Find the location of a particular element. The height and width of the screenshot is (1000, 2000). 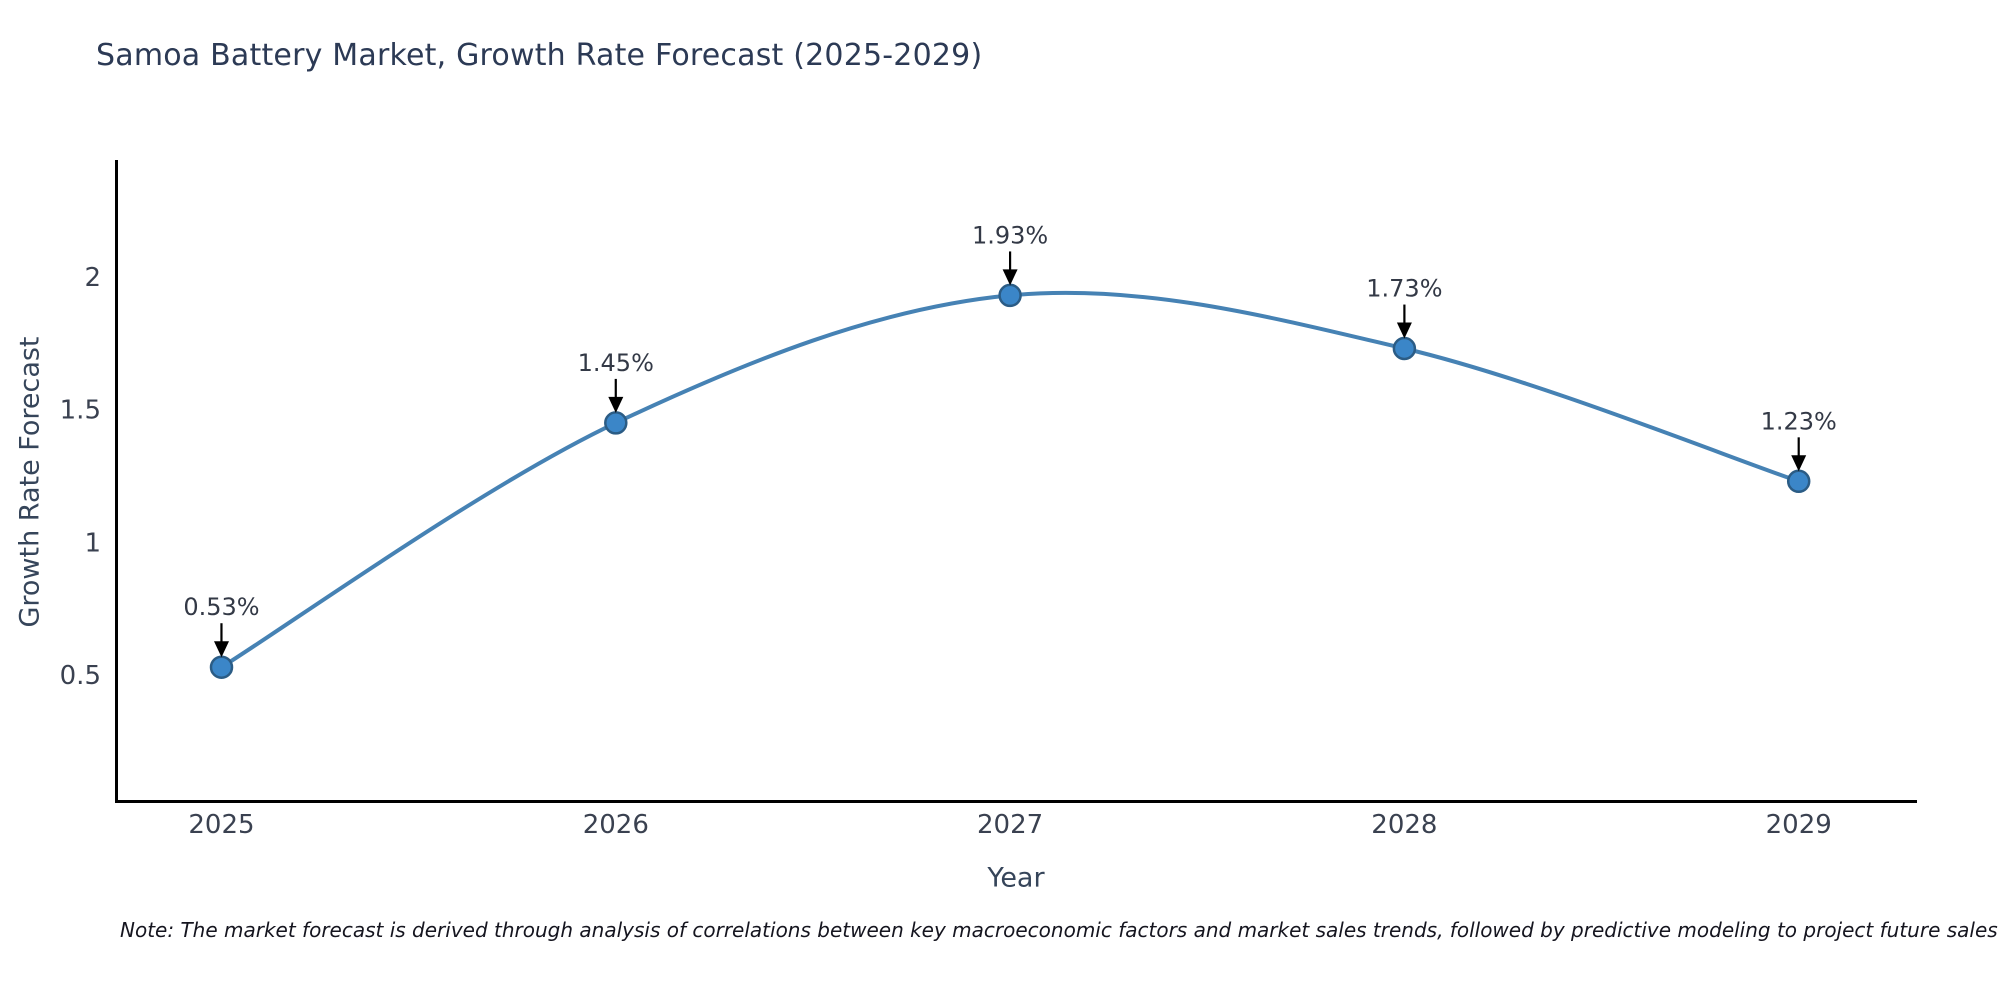

data-point-marker-2026 is located at coordinates (616, 423).